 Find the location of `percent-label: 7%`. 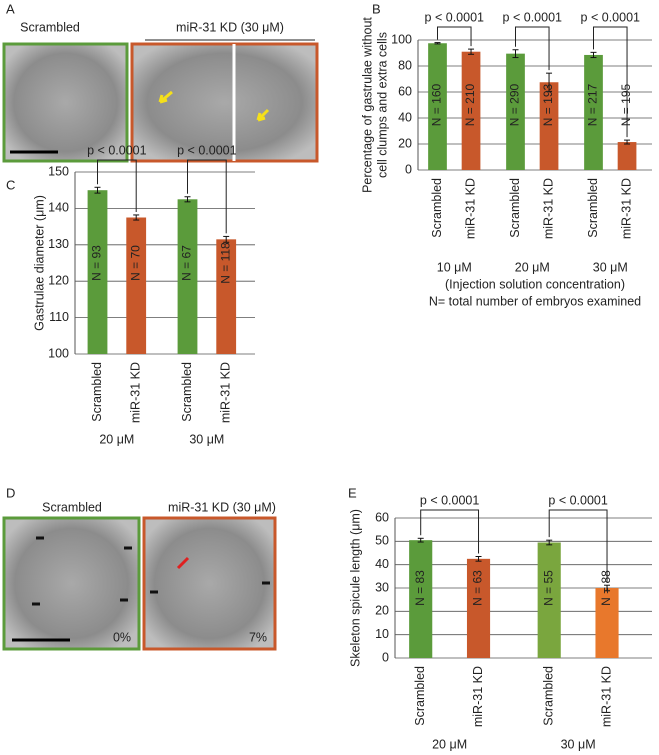

percent-label: 7% is located at coordinates (258, 637).